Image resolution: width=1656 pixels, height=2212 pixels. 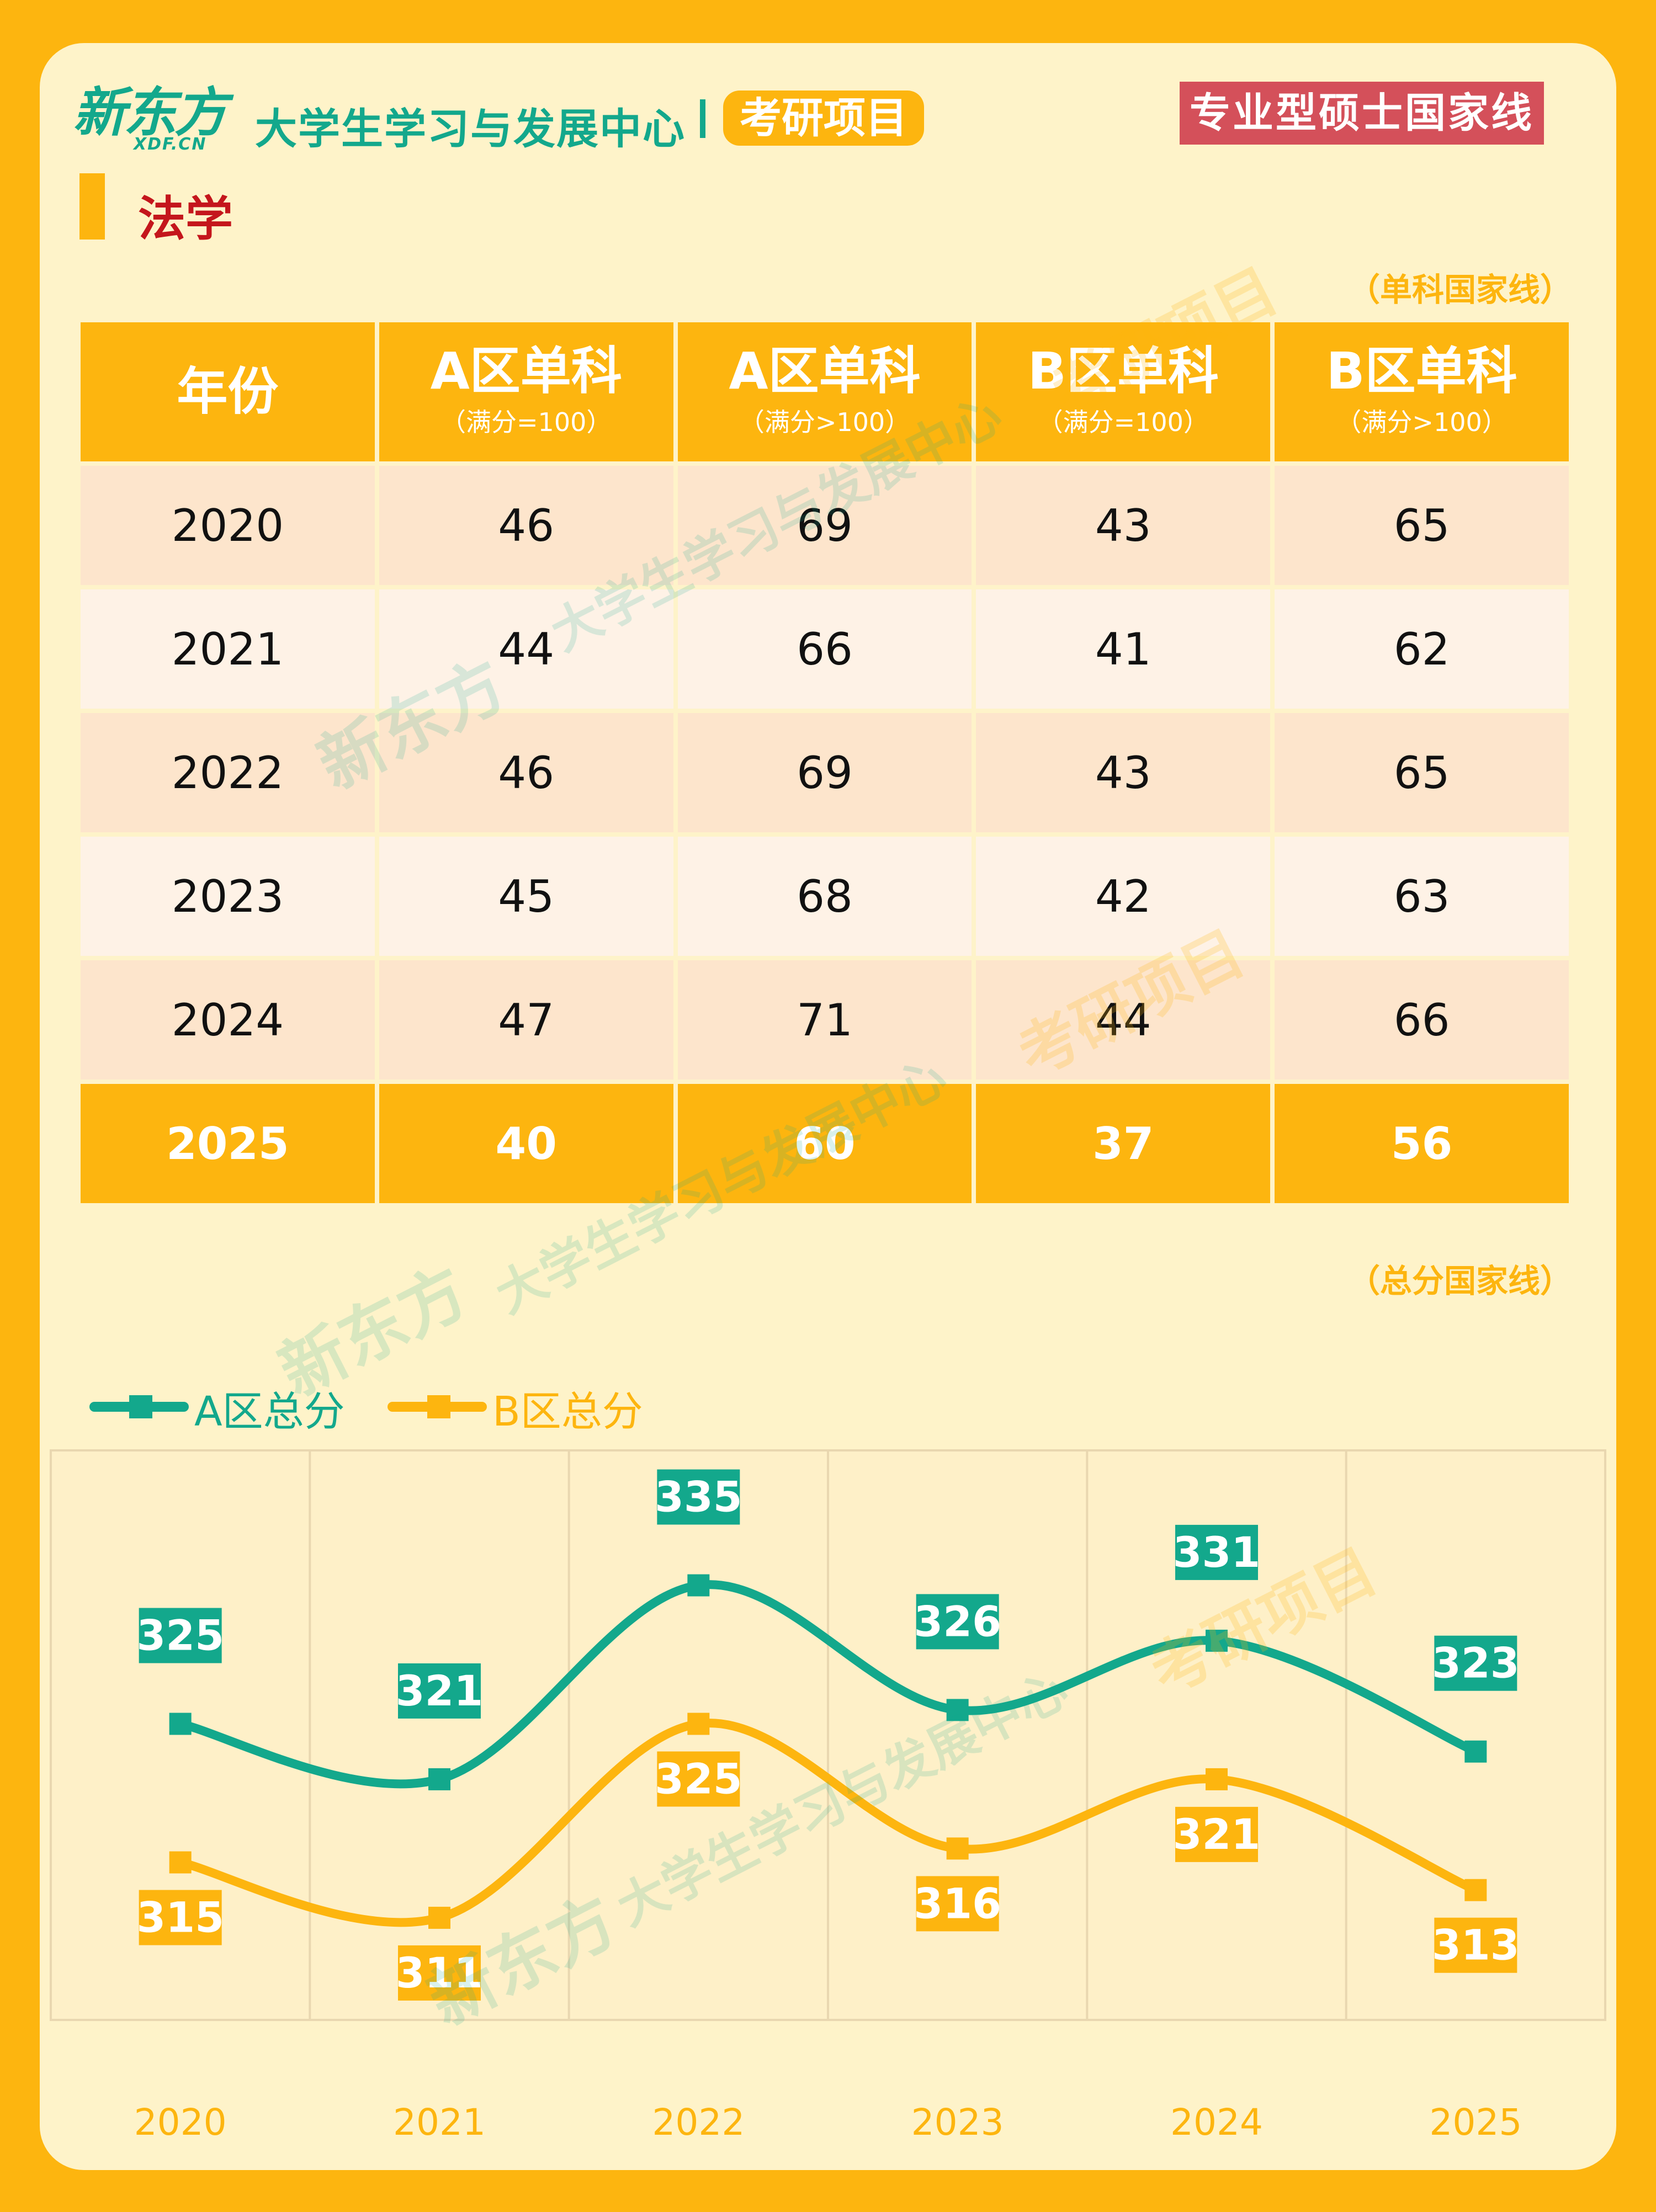 I want to click on data-label: 331, so click(x=1217, y=1552).